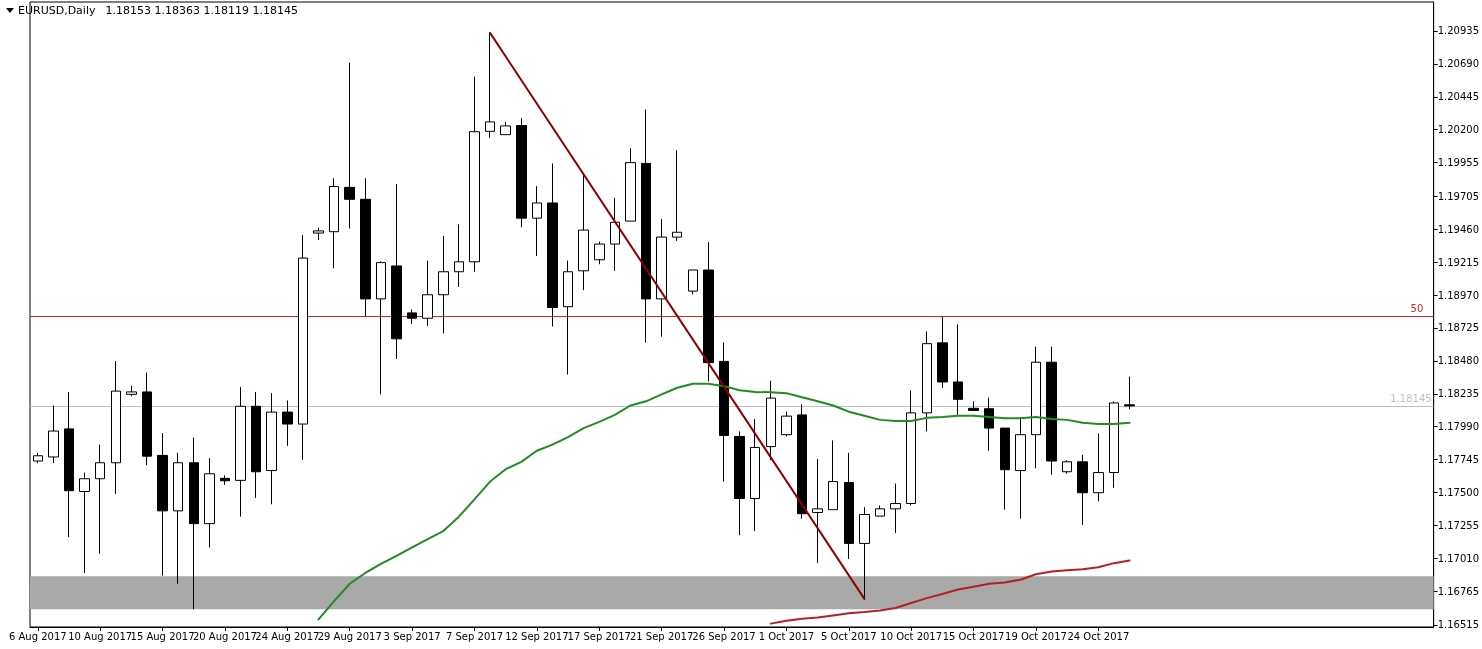  What do you see at coordinates (1098, 636) in the screenshot?
I see `x-tick-label: 24 Oct 2017` at bounding box center [1098, 636].